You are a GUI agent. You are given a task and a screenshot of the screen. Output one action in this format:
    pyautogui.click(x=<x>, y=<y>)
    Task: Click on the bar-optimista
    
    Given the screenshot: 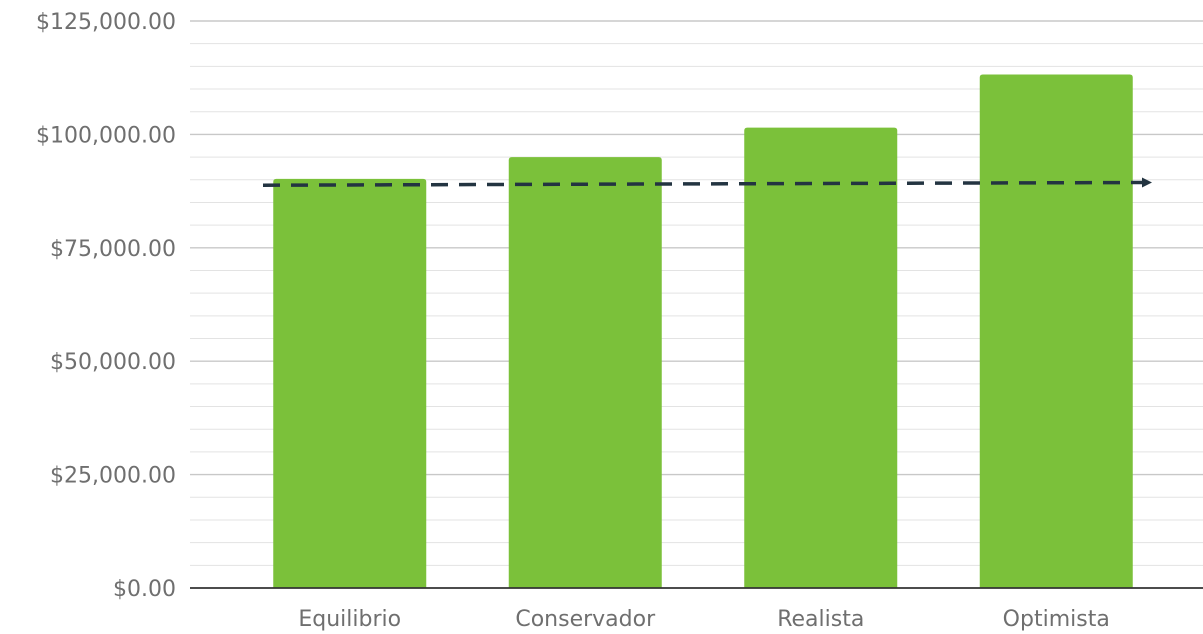 What is the action you would take?
    pyautogui.click(x=1056, y=331)
    